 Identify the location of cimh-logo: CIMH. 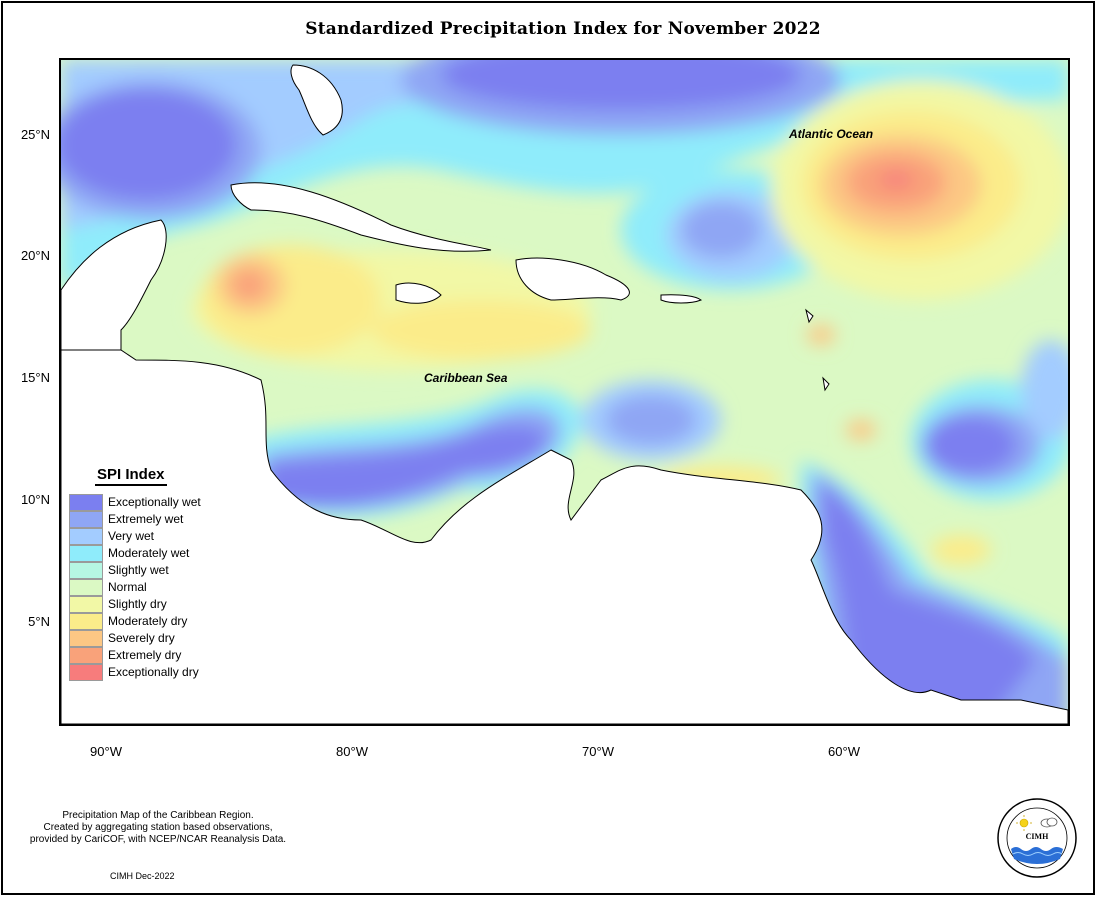
(1037, 838).